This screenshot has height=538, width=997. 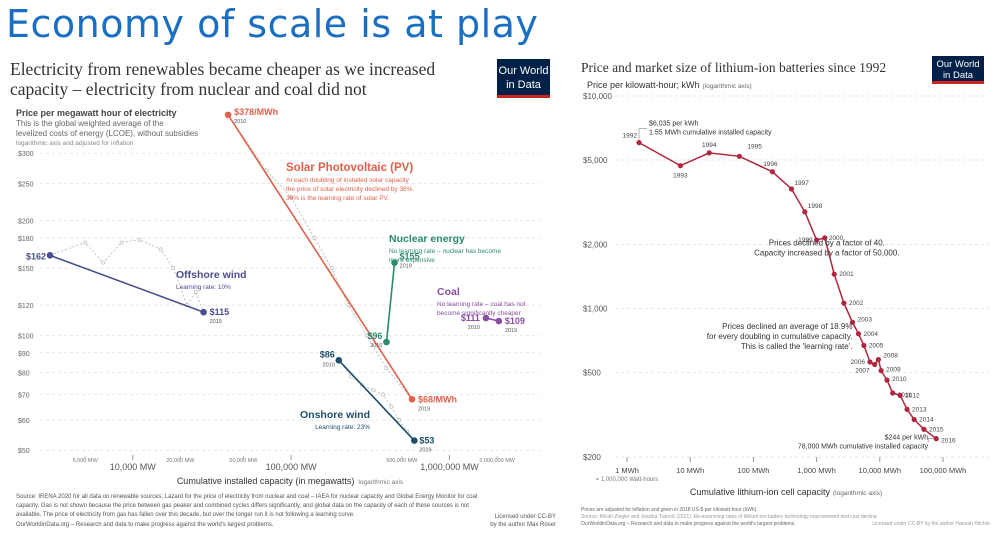 I want to click on right-y-tick-label: $200, so click(x=592, y=457).